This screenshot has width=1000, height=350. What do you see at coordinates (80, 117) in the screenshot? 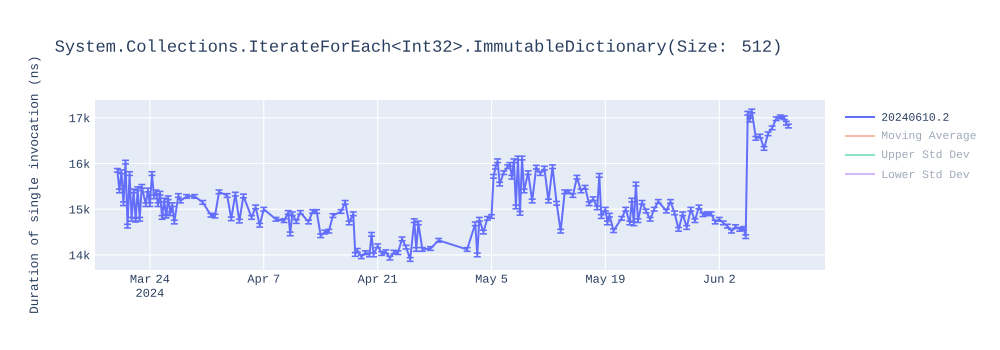
I see `y-tick-label: 17k` at bounding box center [80, 117].